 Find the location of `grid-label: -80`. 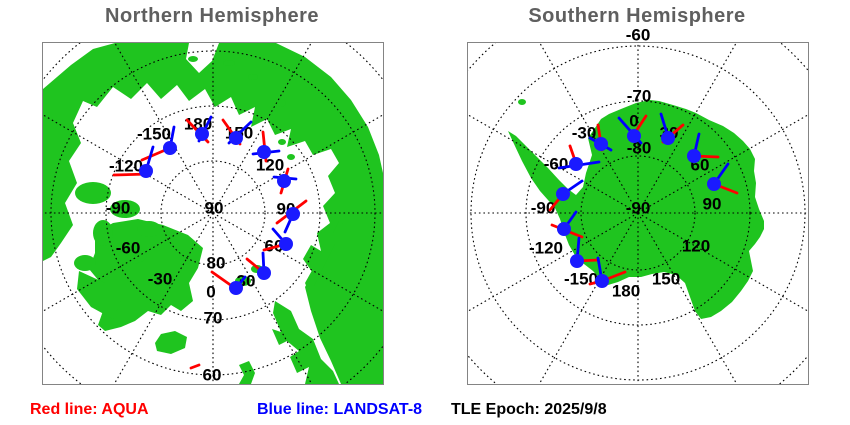

grid-label: -80 is located at coordinates (639, 148).